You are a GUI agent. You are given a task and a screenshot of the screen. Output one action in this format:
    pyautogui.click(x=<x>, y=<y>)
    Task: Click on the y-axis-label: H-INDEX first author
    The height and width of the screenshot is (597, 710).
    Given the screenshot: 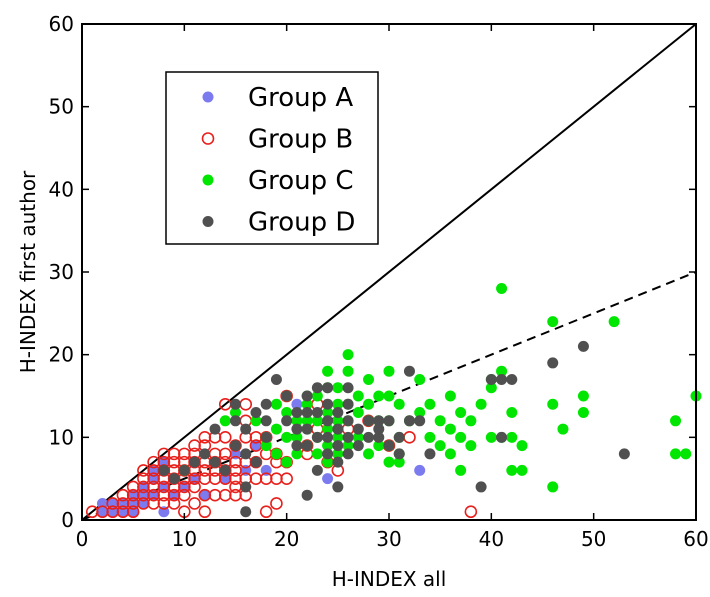 What is the action you would take?
    pyautogui.click(x=28, y=271)
    